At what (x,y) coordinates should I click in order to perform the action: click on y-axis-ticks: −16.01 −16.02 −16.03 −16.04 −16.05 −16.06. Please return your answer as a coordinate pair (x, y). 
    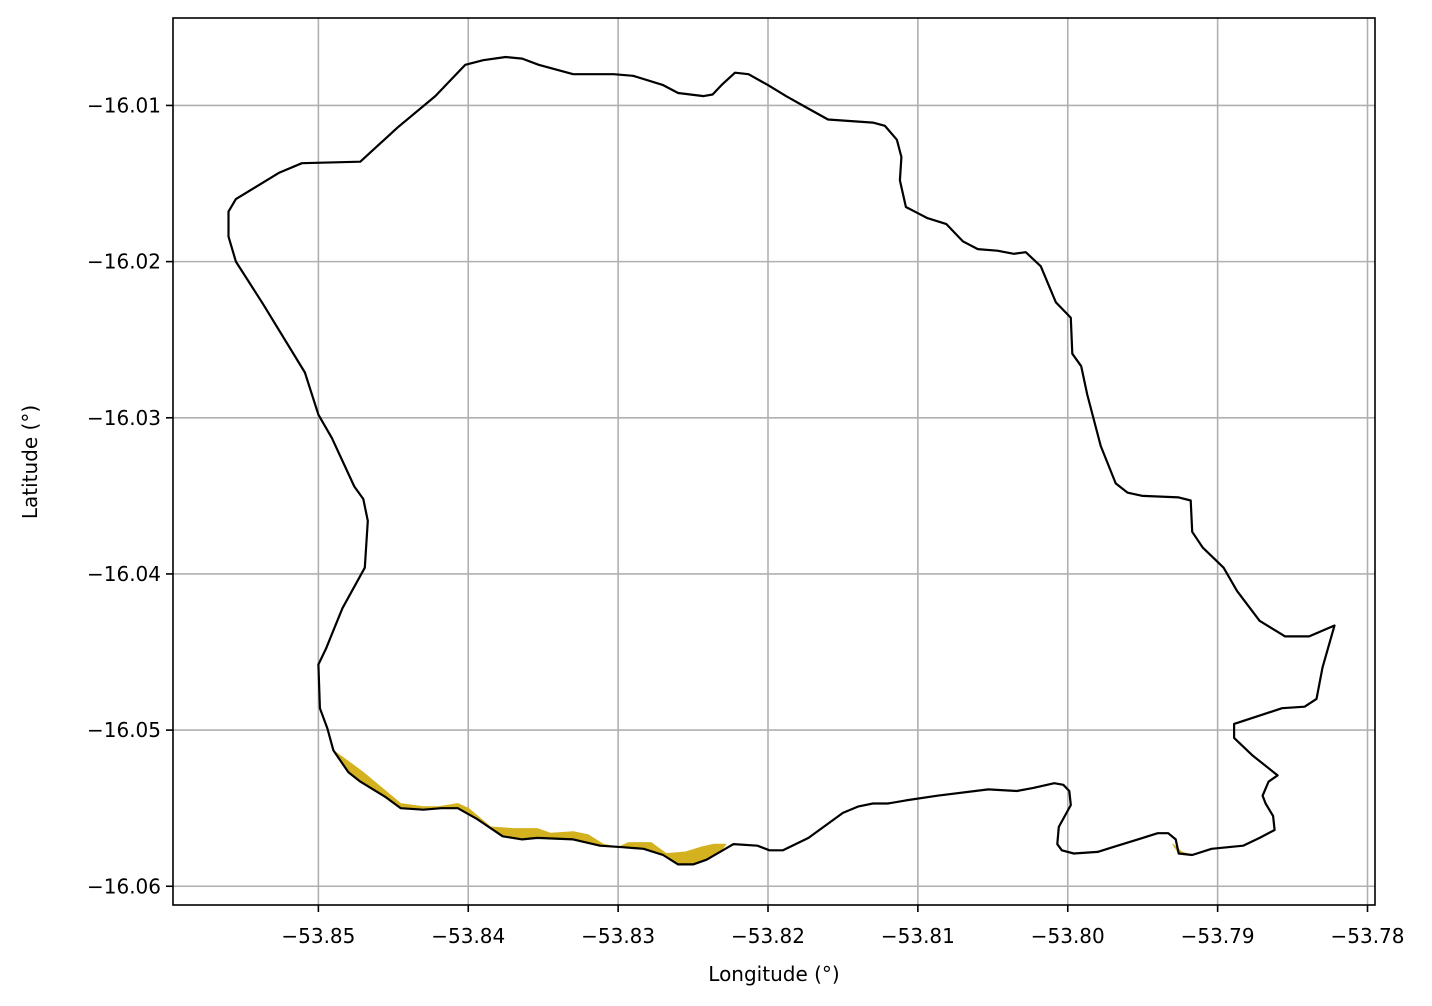
    Looking at the image, I should click on (130, 495).